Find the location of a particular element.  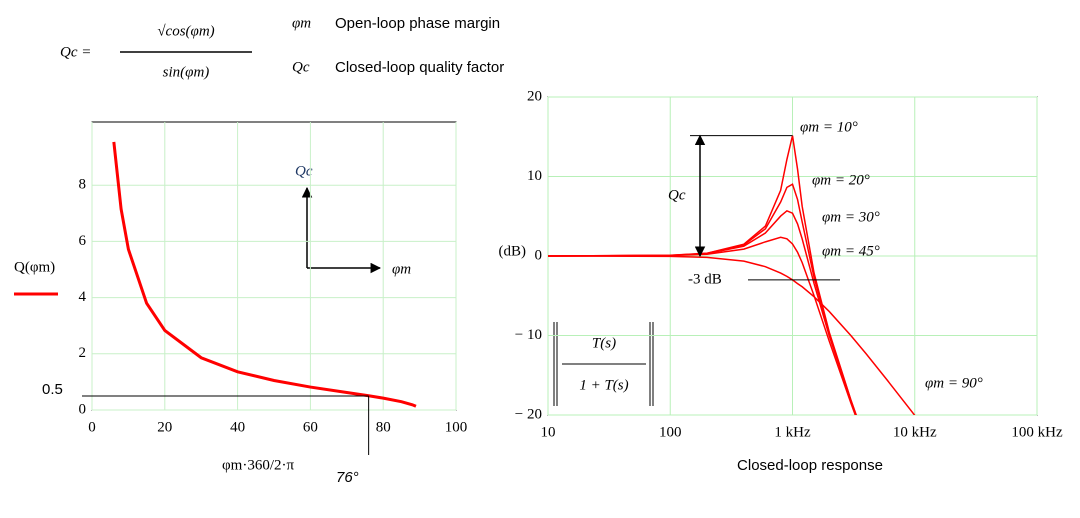

series-label: φm = 30° is located at coordinates (851, 217).